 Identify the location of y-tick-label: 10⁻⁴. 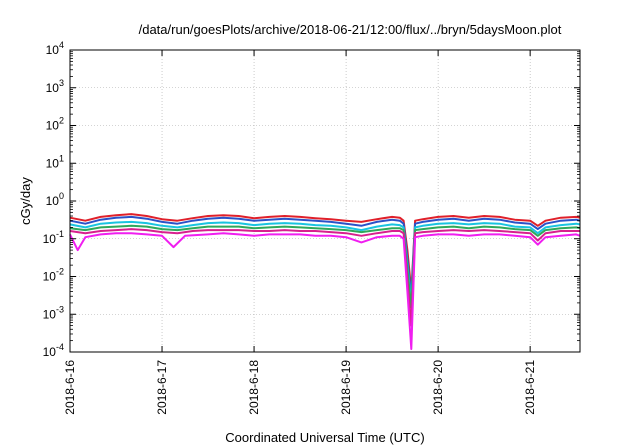
(53, 350).